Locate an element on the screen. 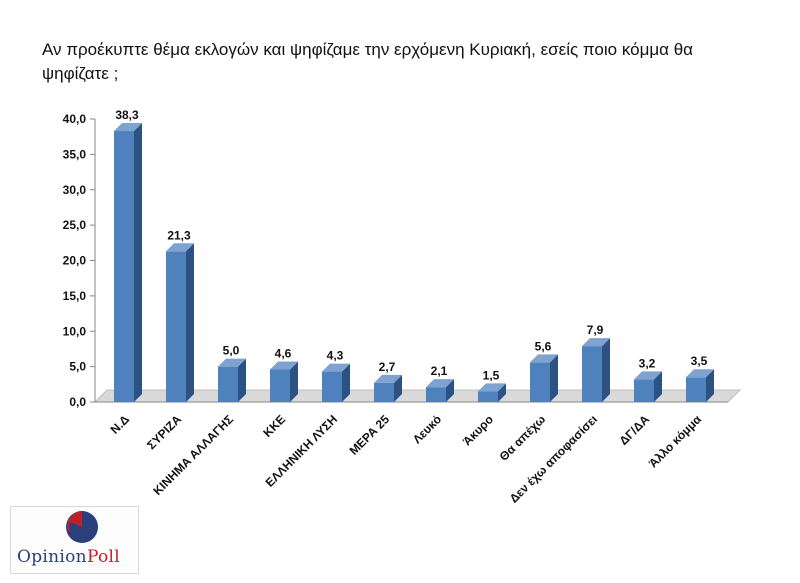 This screenshot has height=583, width=800. data-label: 38,3 is located at coordinates (127, 115).